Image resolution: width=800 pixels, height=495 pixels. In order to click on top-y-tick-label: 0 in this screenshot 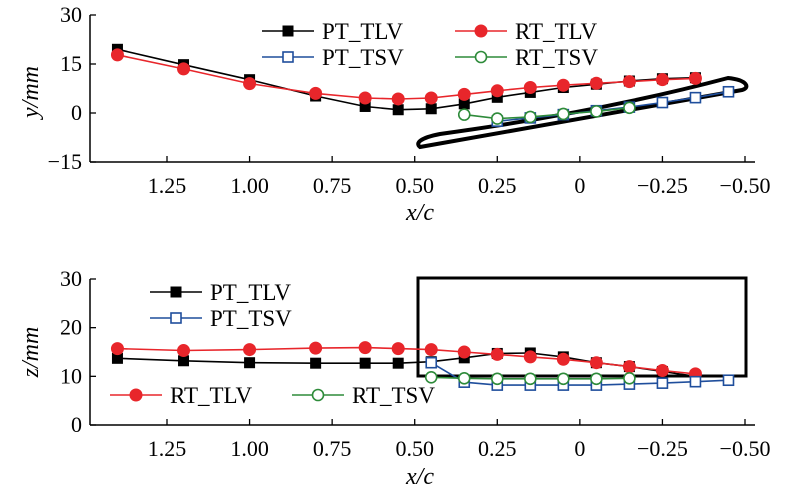, I will do `click(76, 112)`.